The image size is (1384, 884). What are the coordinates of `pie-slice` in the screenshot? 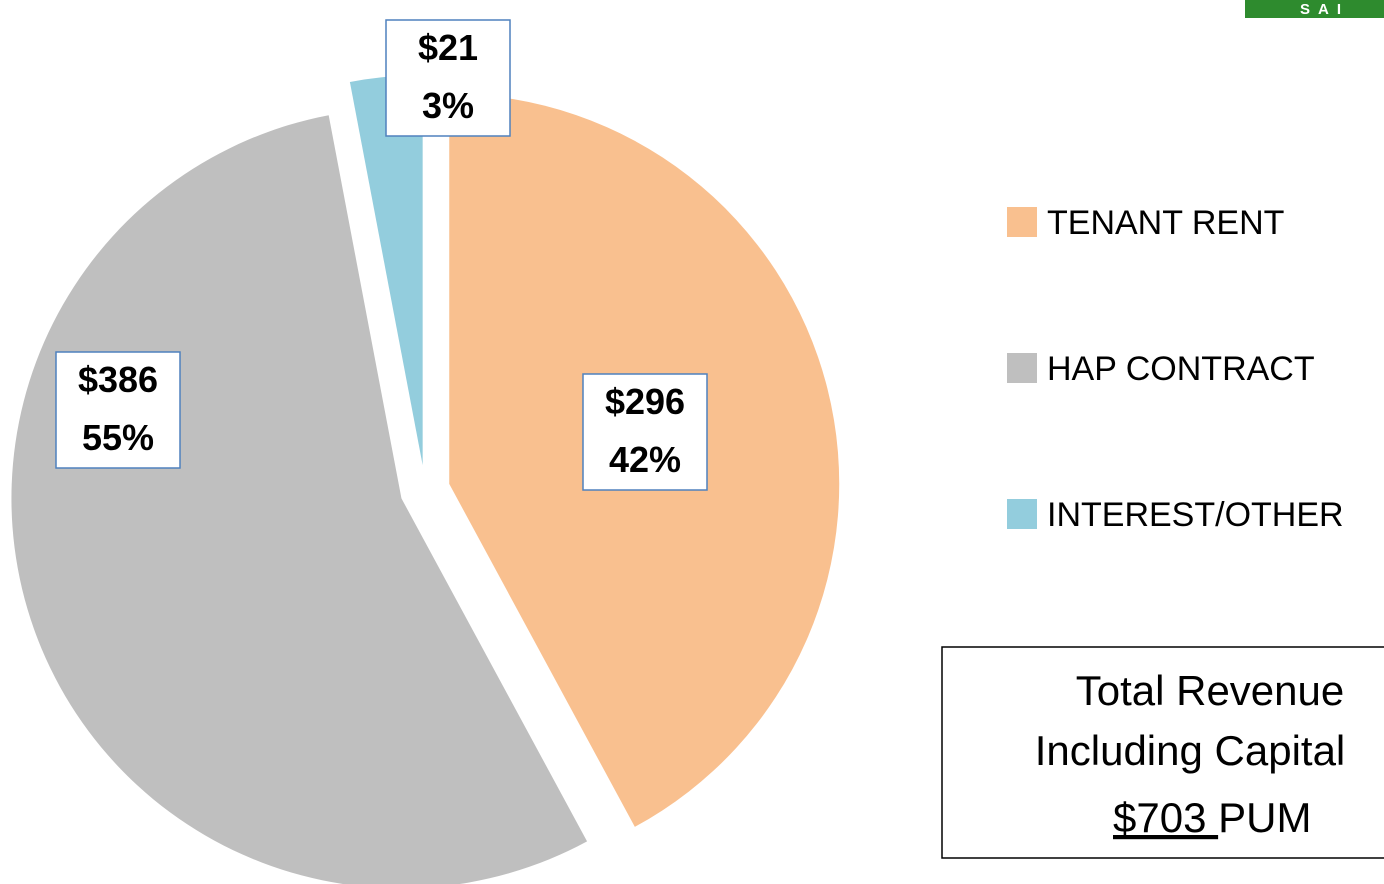 It's located at (386, 270).